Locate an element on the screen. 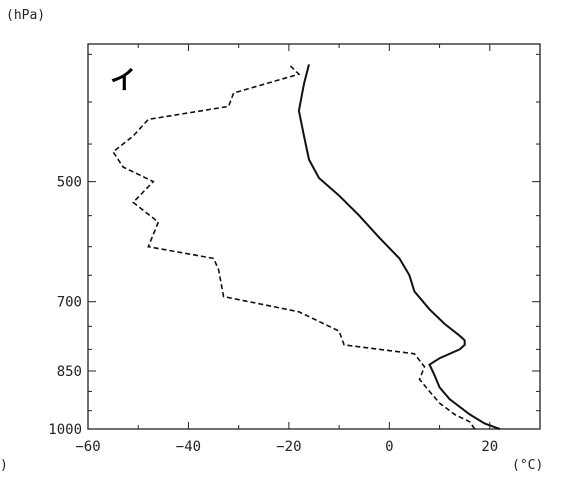  x-tick-label: 0 is located at coordinates (389, 447).